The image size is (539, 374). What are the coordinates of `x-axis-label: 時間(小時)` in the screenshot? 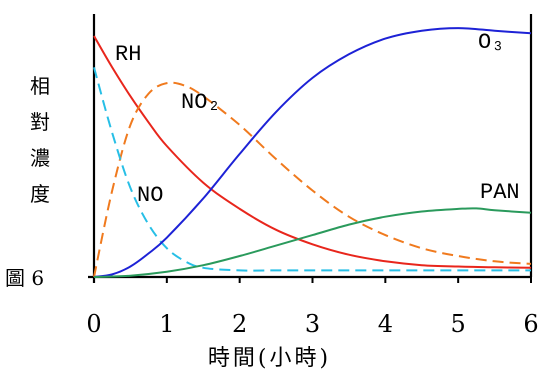 It's located at (269, 358).